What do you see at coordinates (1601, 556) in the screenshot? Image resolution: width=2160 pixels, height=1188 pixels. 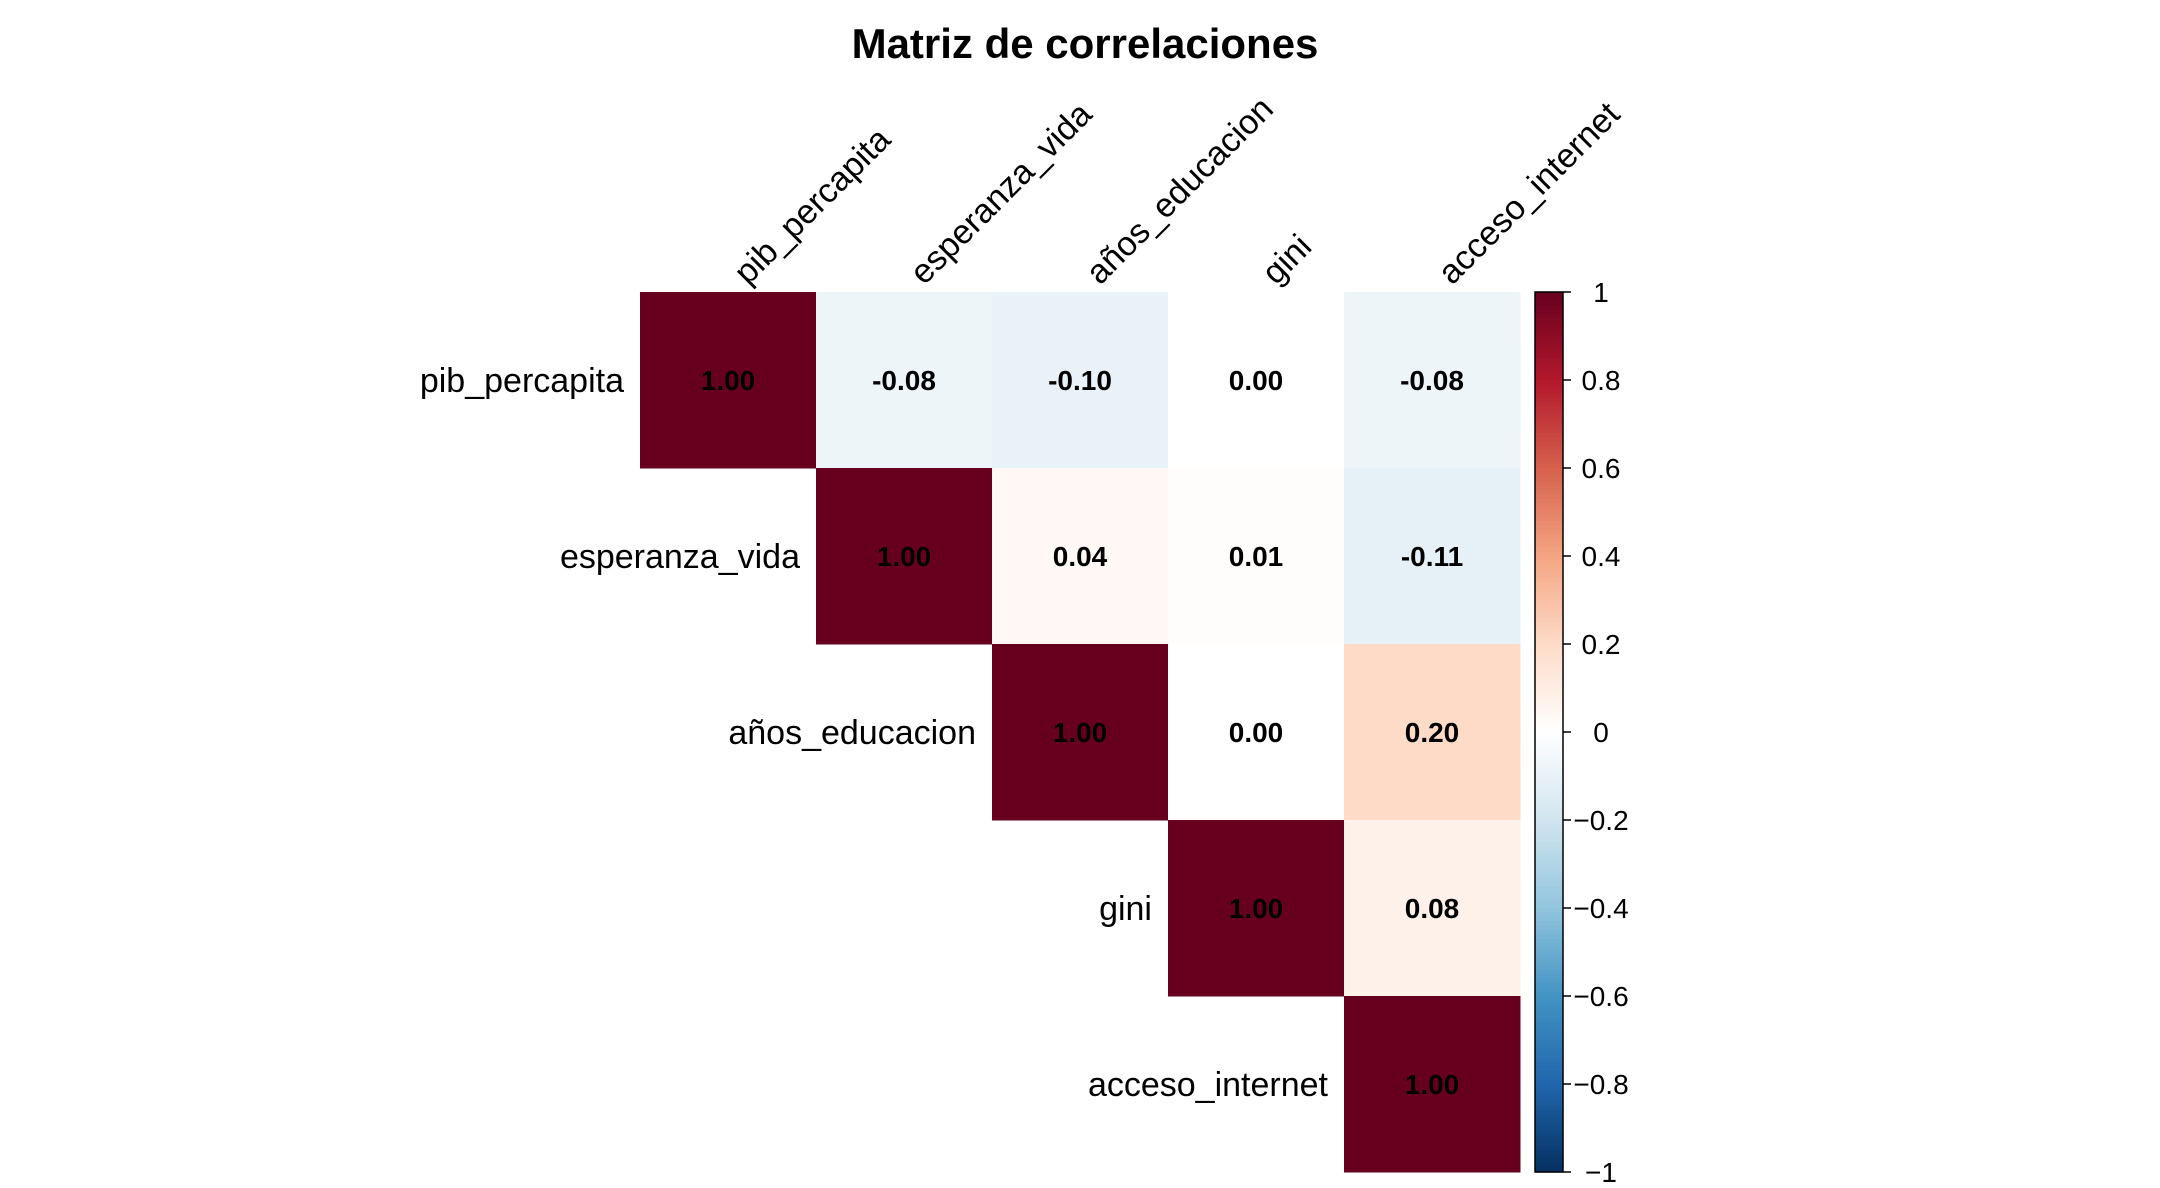 I see `colorbar-tick-label: 0.4` at bounding box center [1601, 556].